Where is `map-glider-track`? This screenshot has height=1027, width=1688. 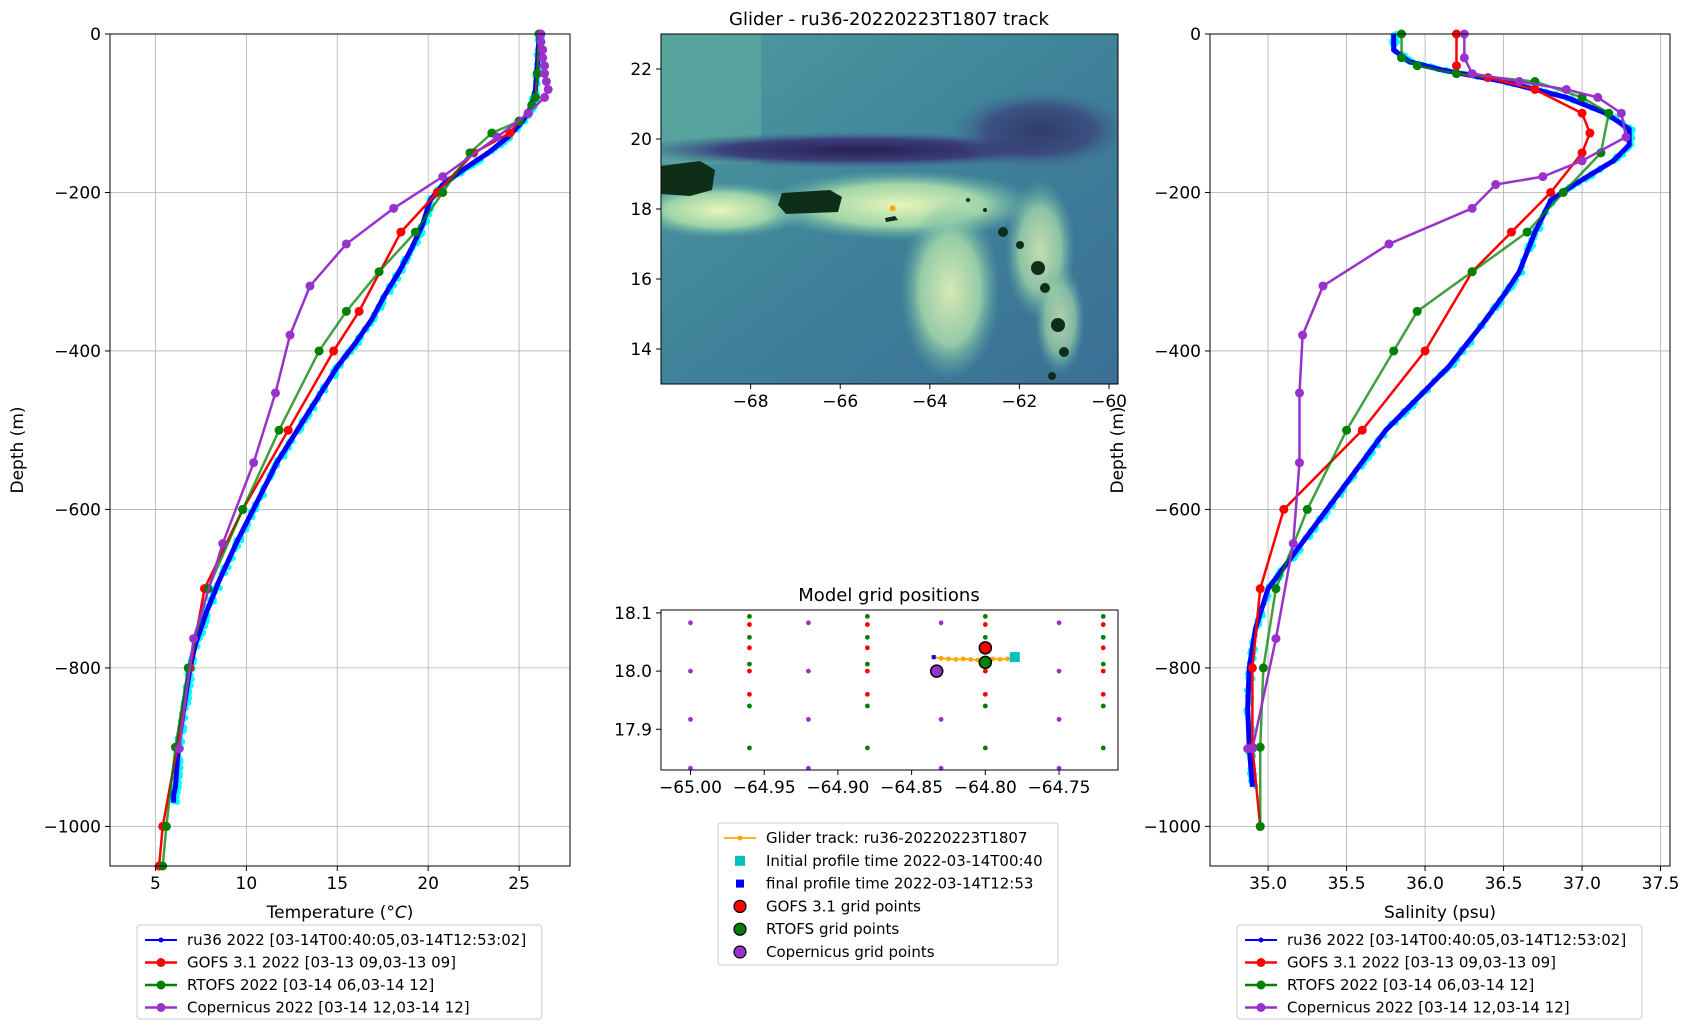 map-glider-track is located at coordinates (892, 208).